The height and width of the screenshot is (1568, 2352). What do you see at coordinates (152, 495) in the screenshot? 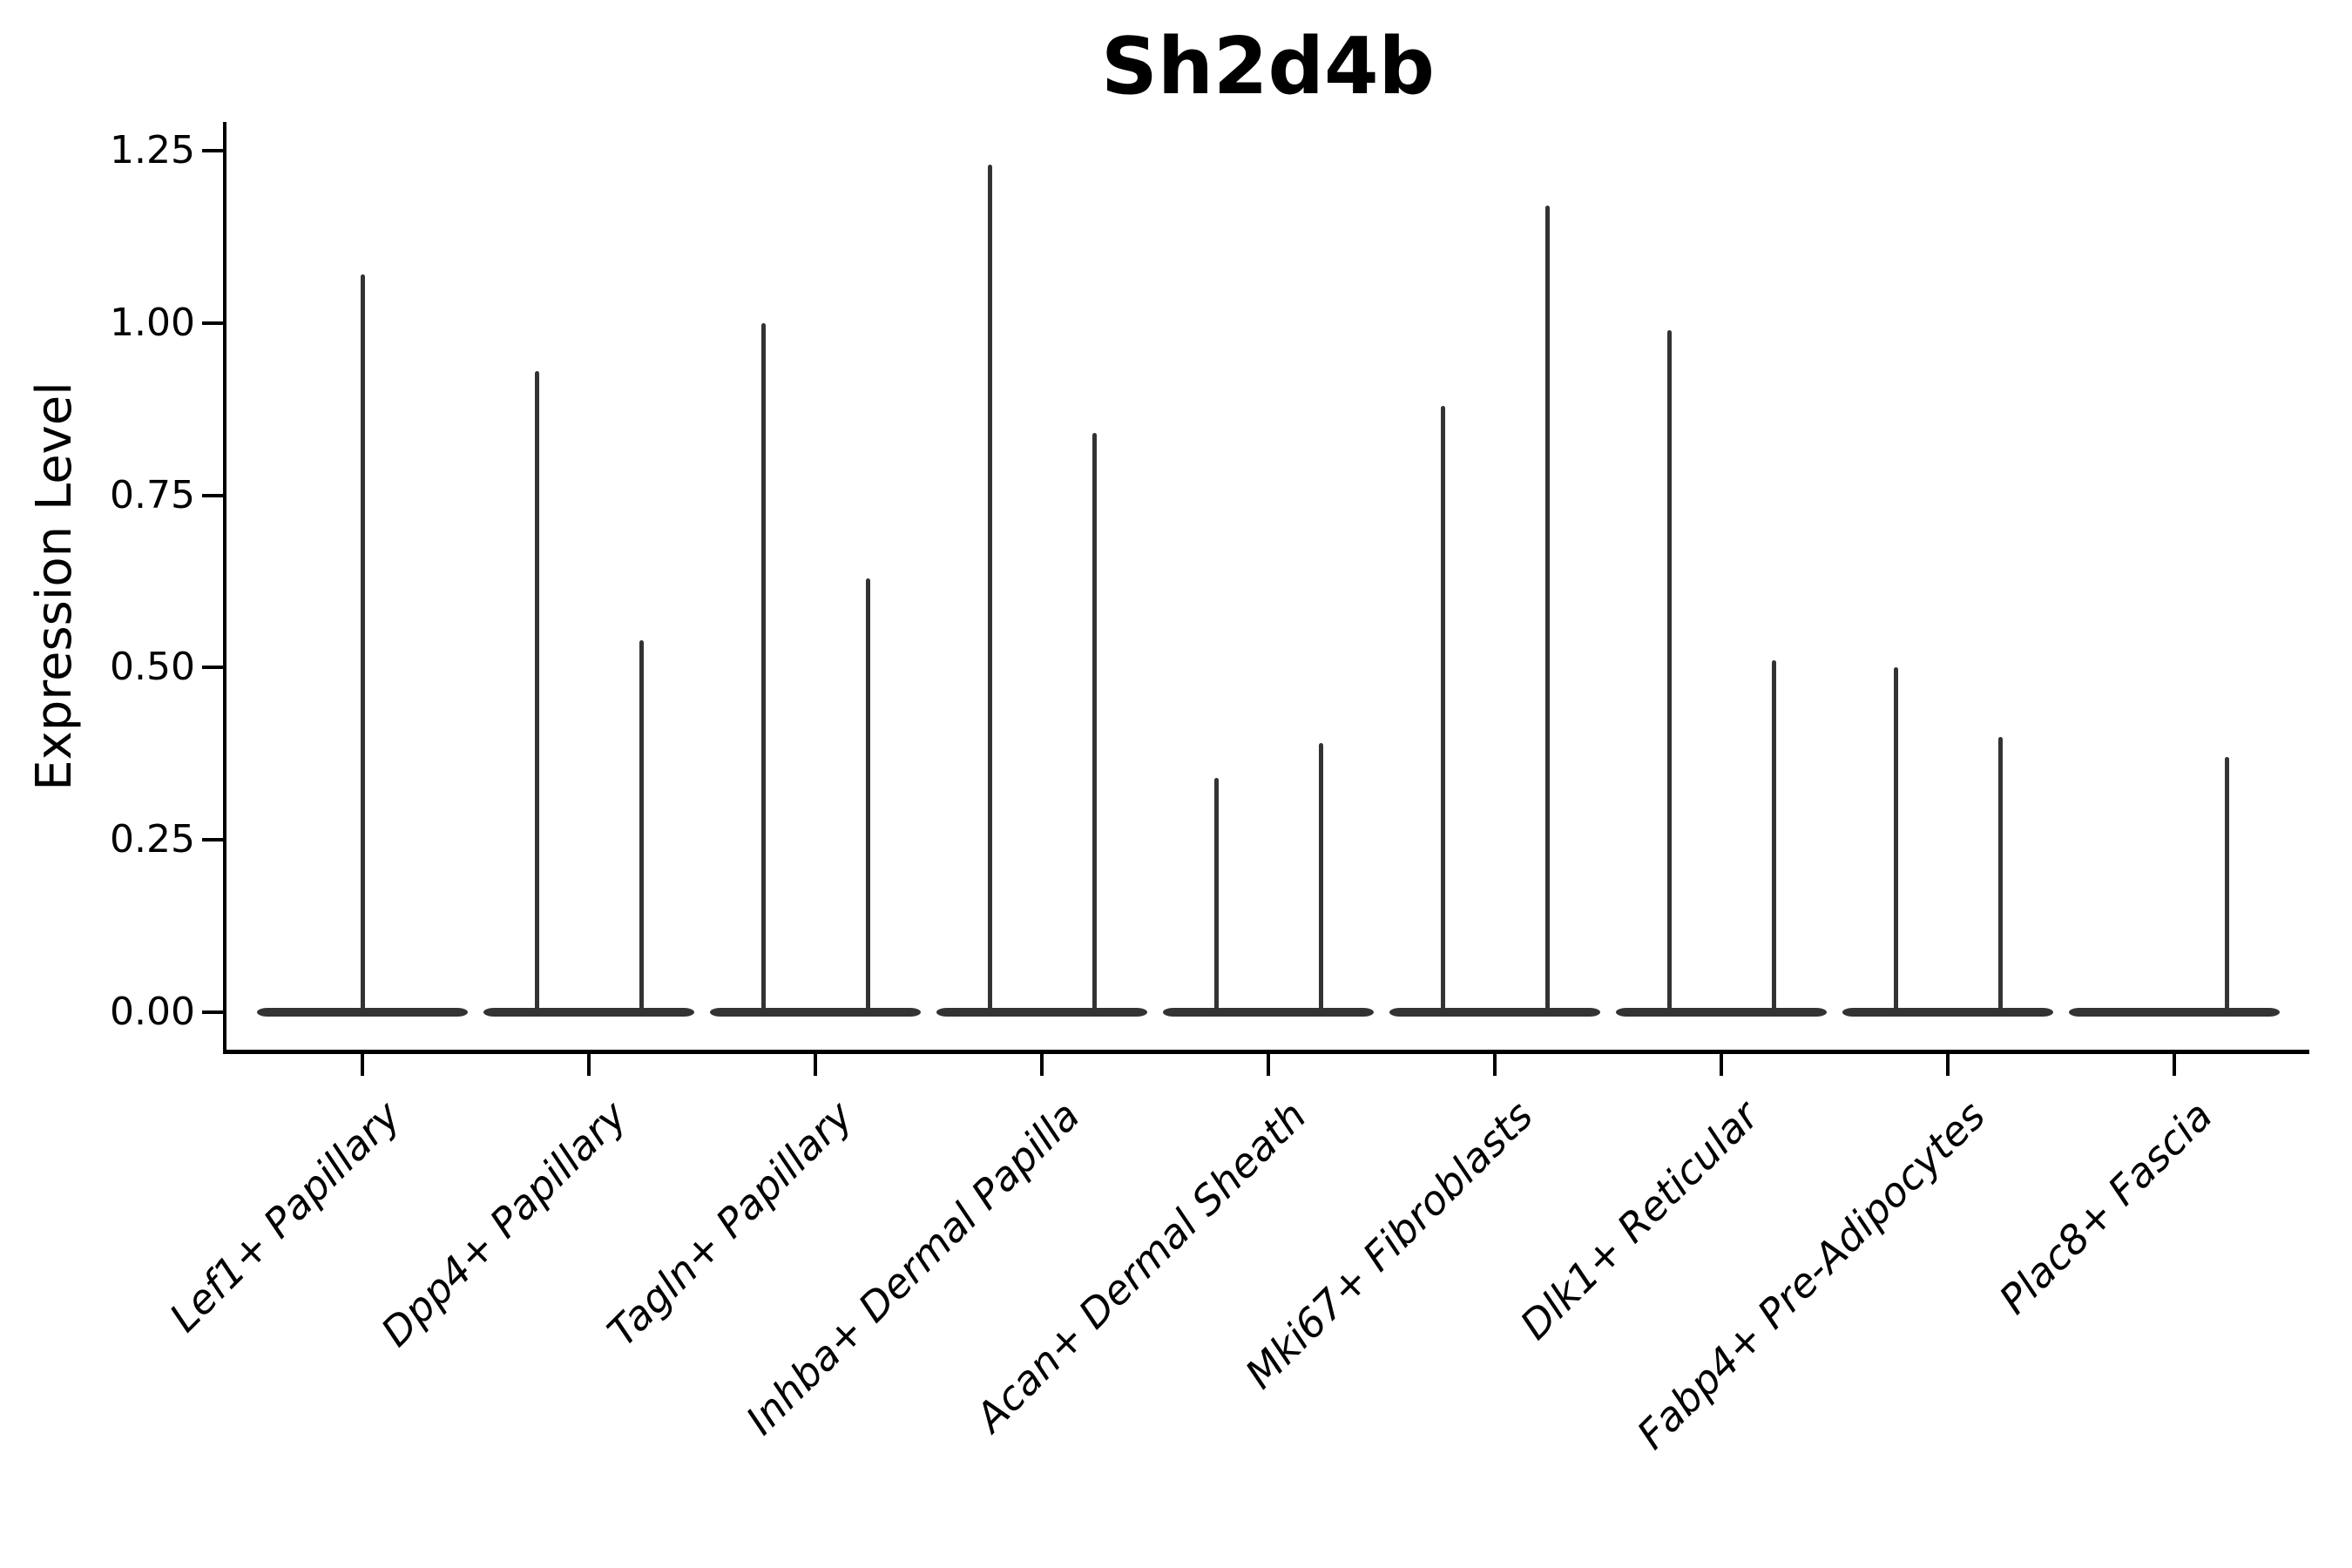
I see `y-tick-label: 0.75` at bounding box center [152, 495].